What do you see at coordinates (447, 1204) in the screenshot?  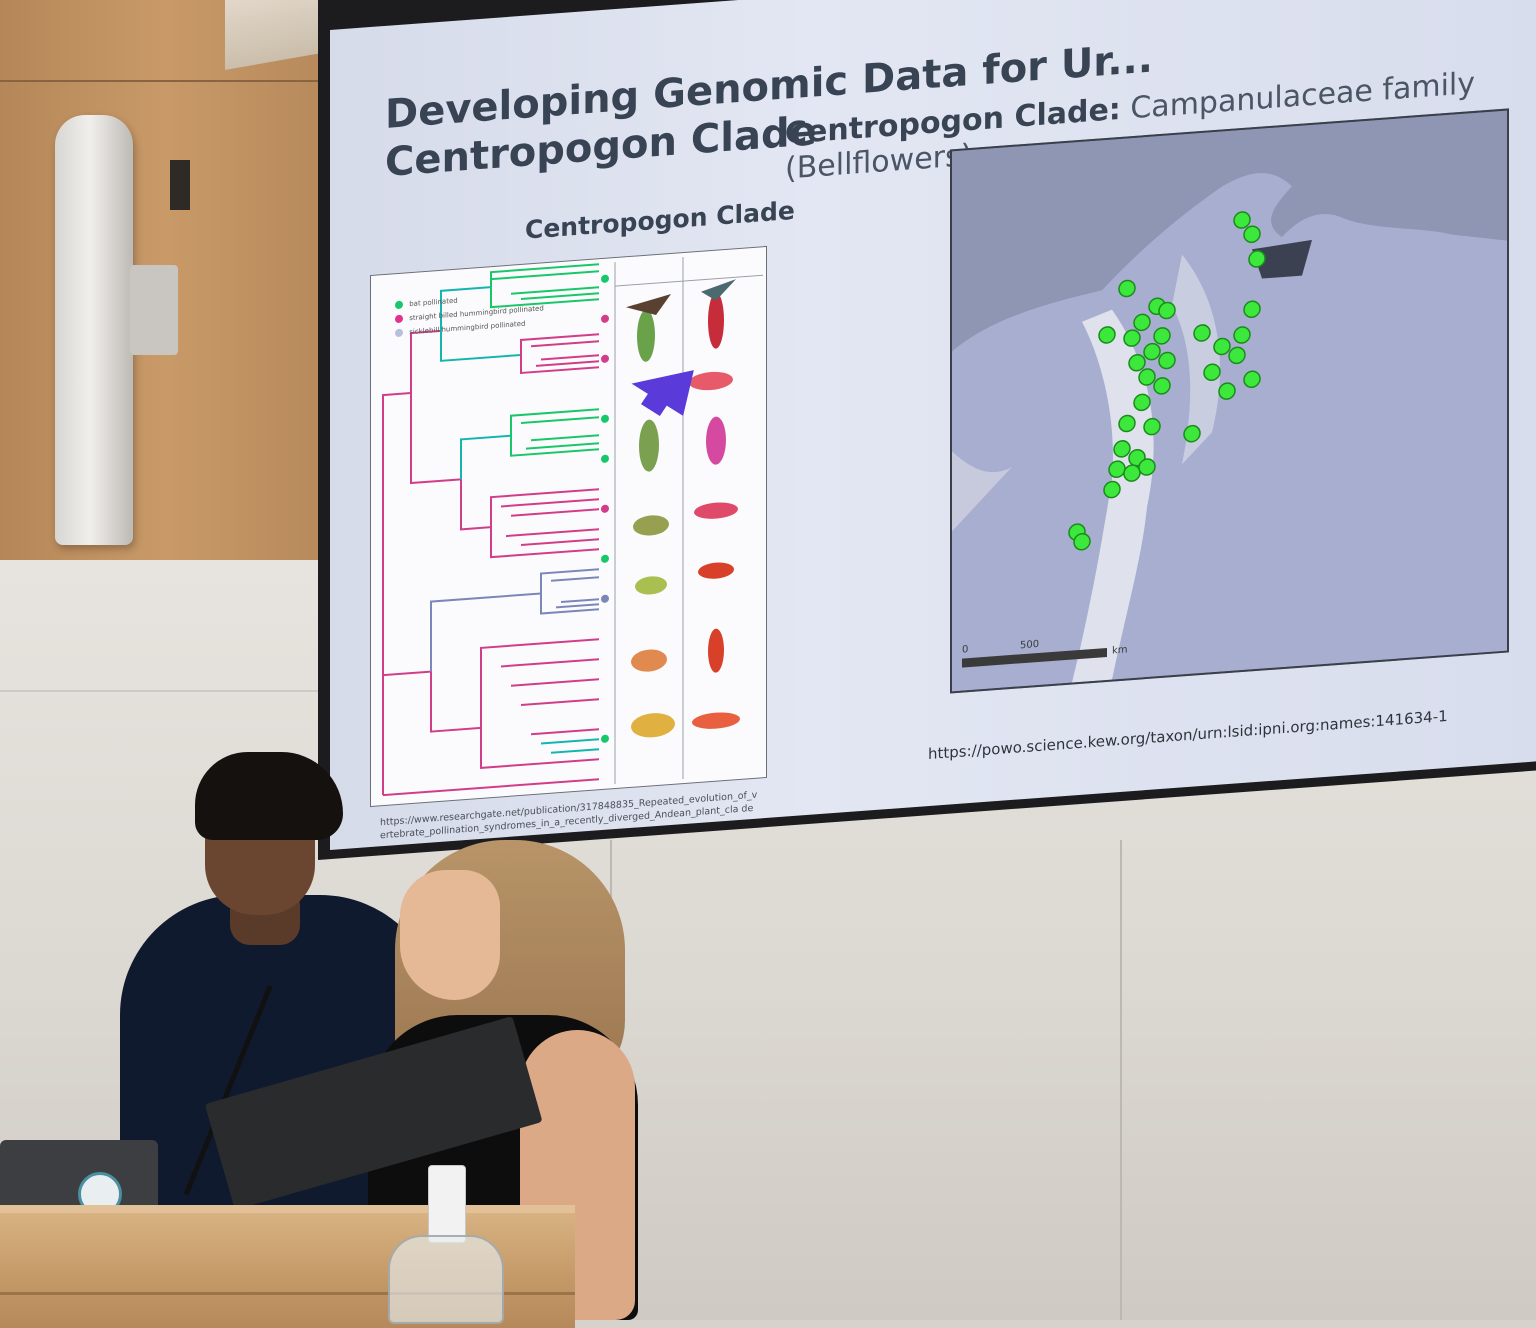 I see `sanitizer-pump` at bounding box center [447, 1204].